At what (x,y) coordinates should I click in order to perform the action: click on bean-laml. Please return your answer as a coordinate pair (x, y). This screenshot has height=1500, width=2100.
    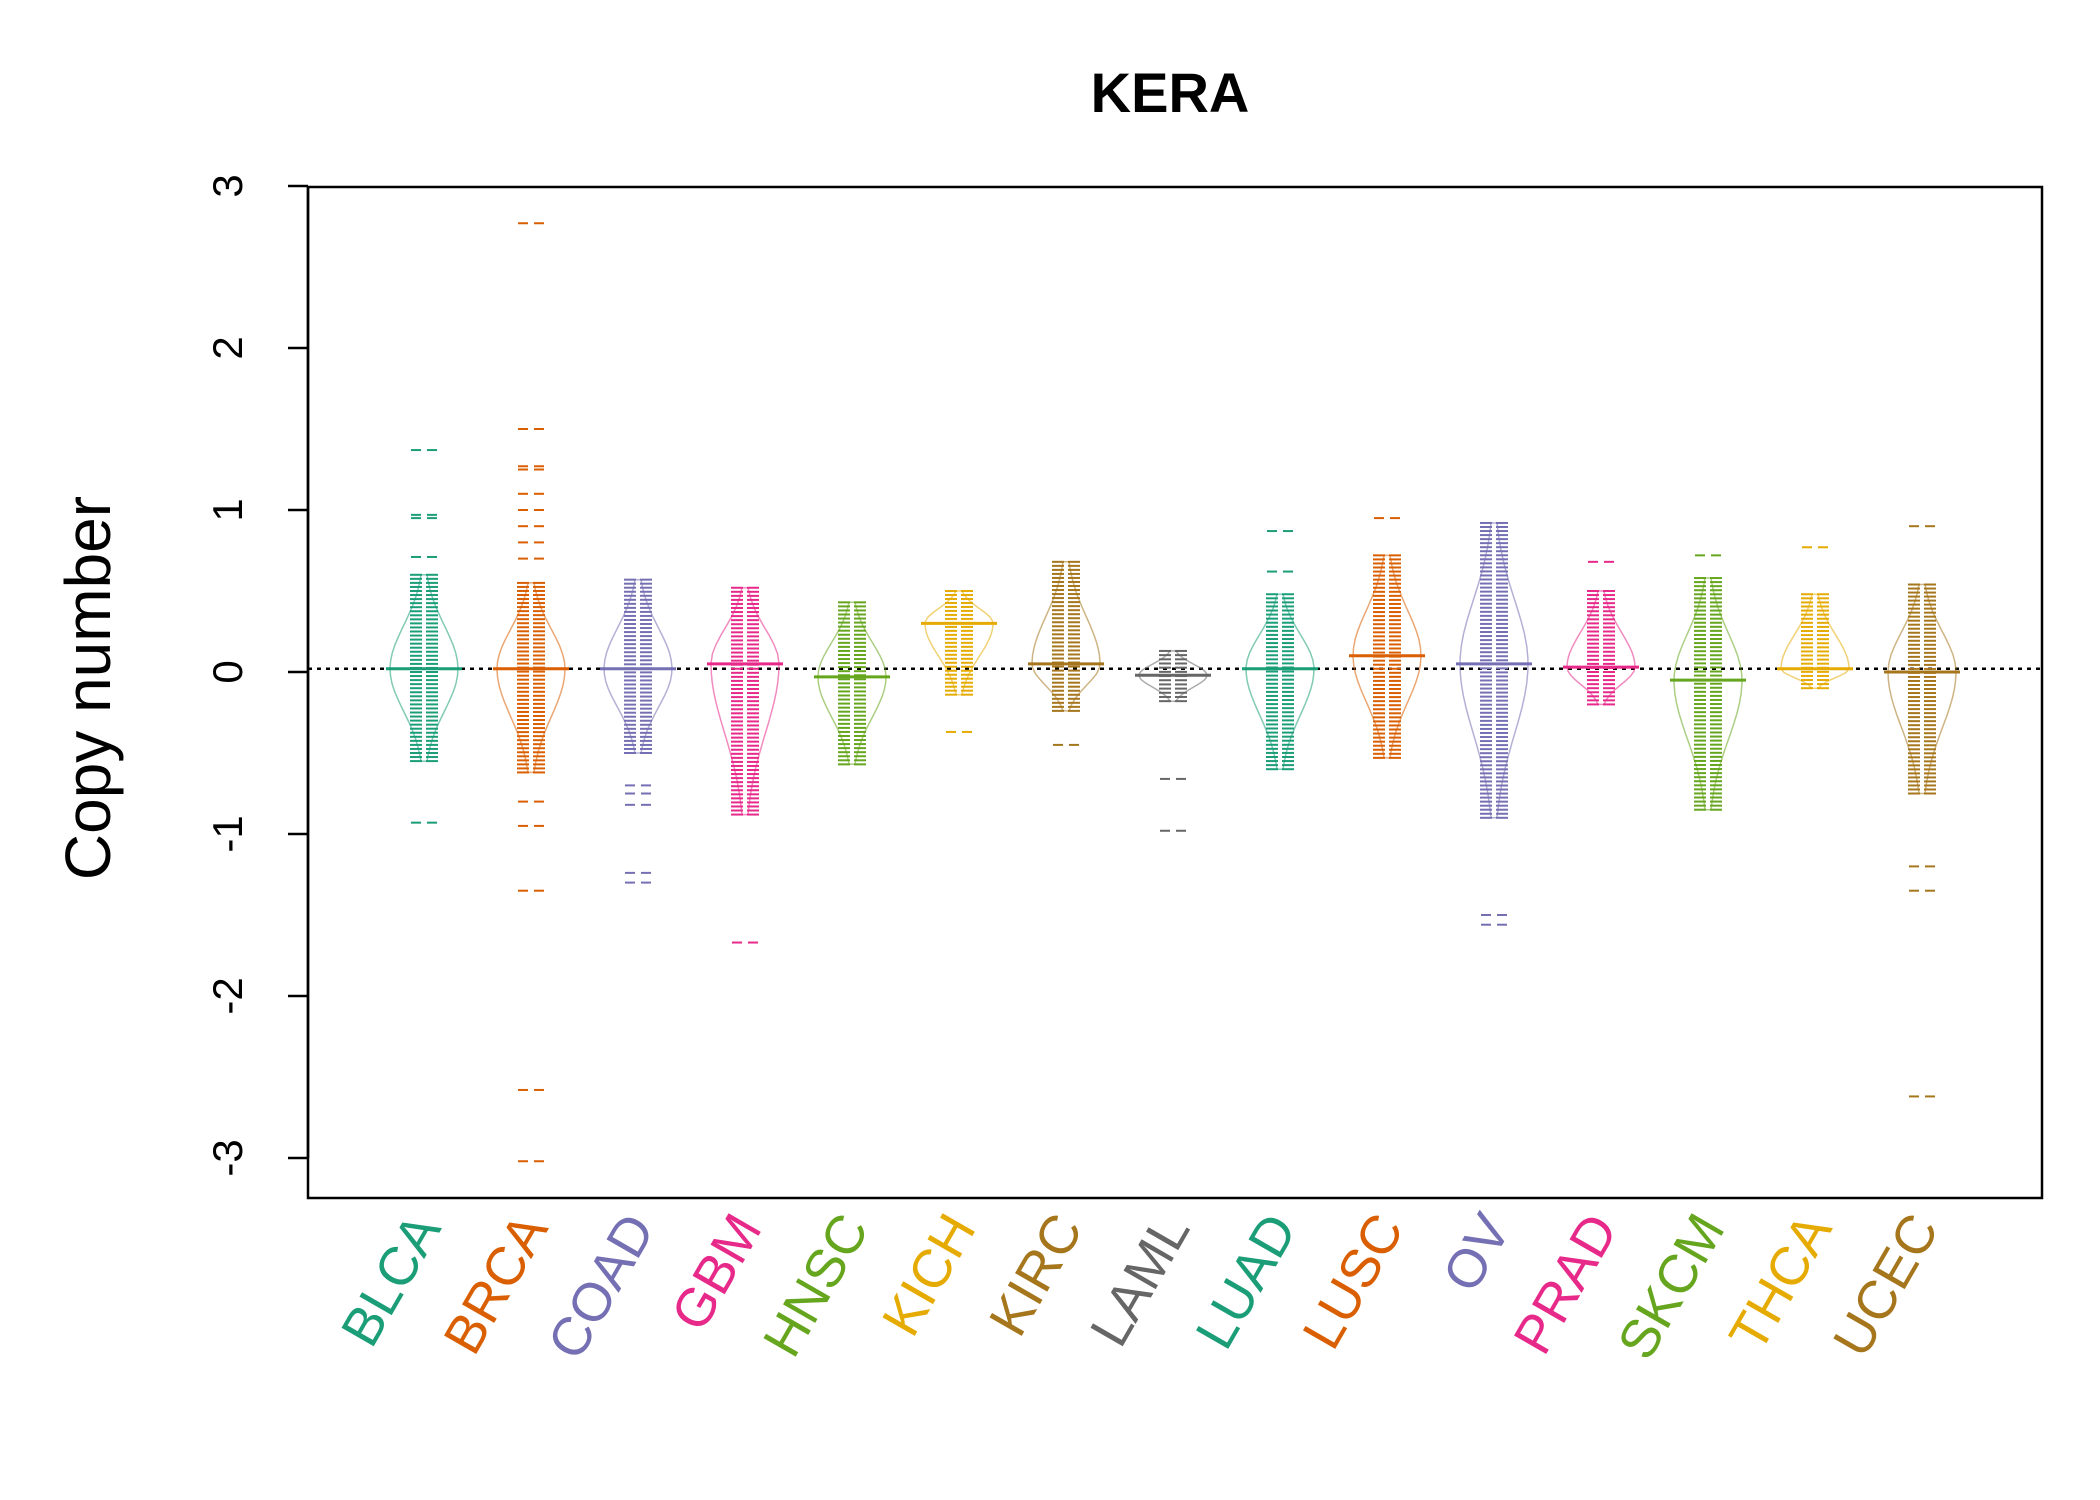
    Looking at the image, I should click on (1173, 740).